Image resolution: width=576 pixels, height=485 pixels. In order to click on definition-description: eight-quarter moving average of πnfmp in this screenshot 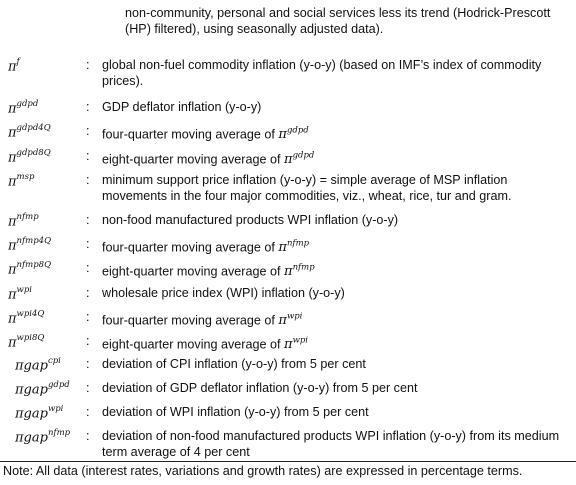, I will do `click(337, 270)`.